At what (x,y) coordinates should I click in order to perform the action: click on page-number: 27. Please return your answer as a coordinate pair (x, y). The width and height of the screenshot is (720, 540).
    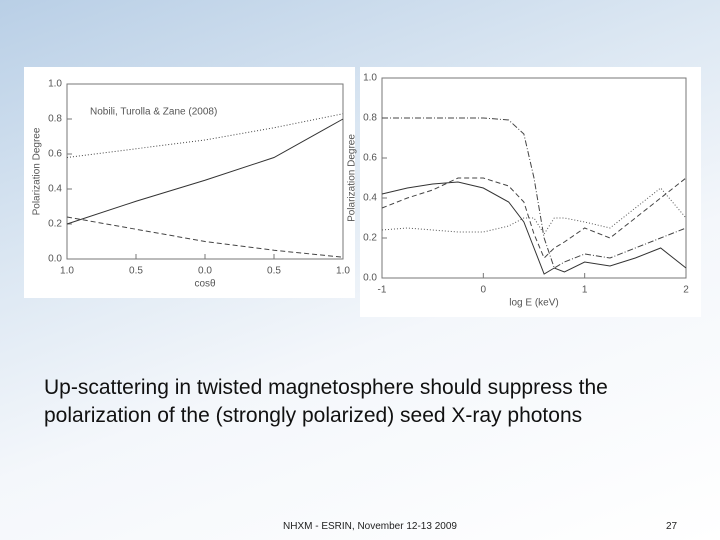
    Looking at the image, I should click on (672, 526).